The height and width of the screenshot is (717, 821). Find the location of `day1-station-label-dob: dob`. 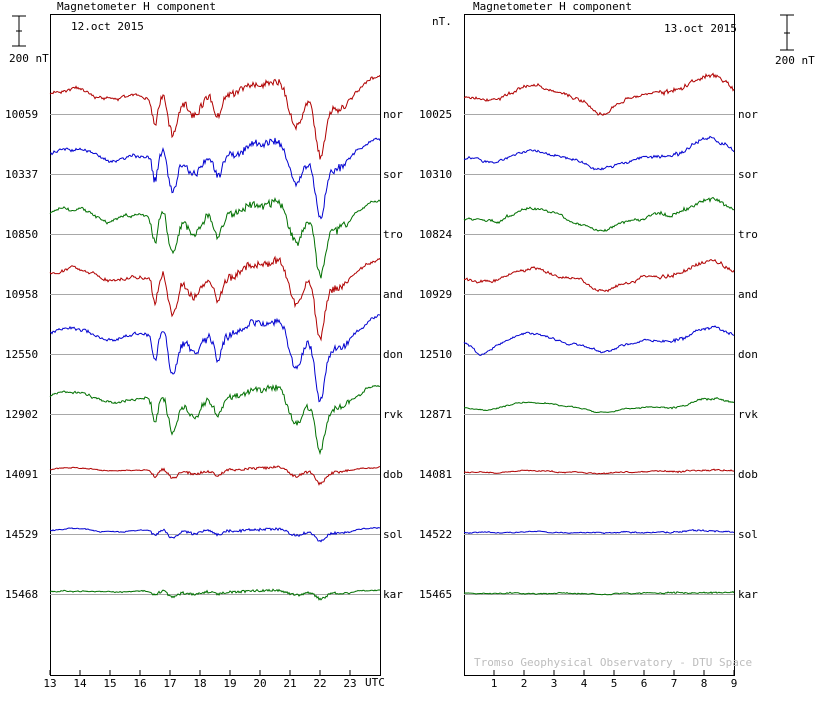

day1-station-label-dob: dob is located at coordinates (393, 474).